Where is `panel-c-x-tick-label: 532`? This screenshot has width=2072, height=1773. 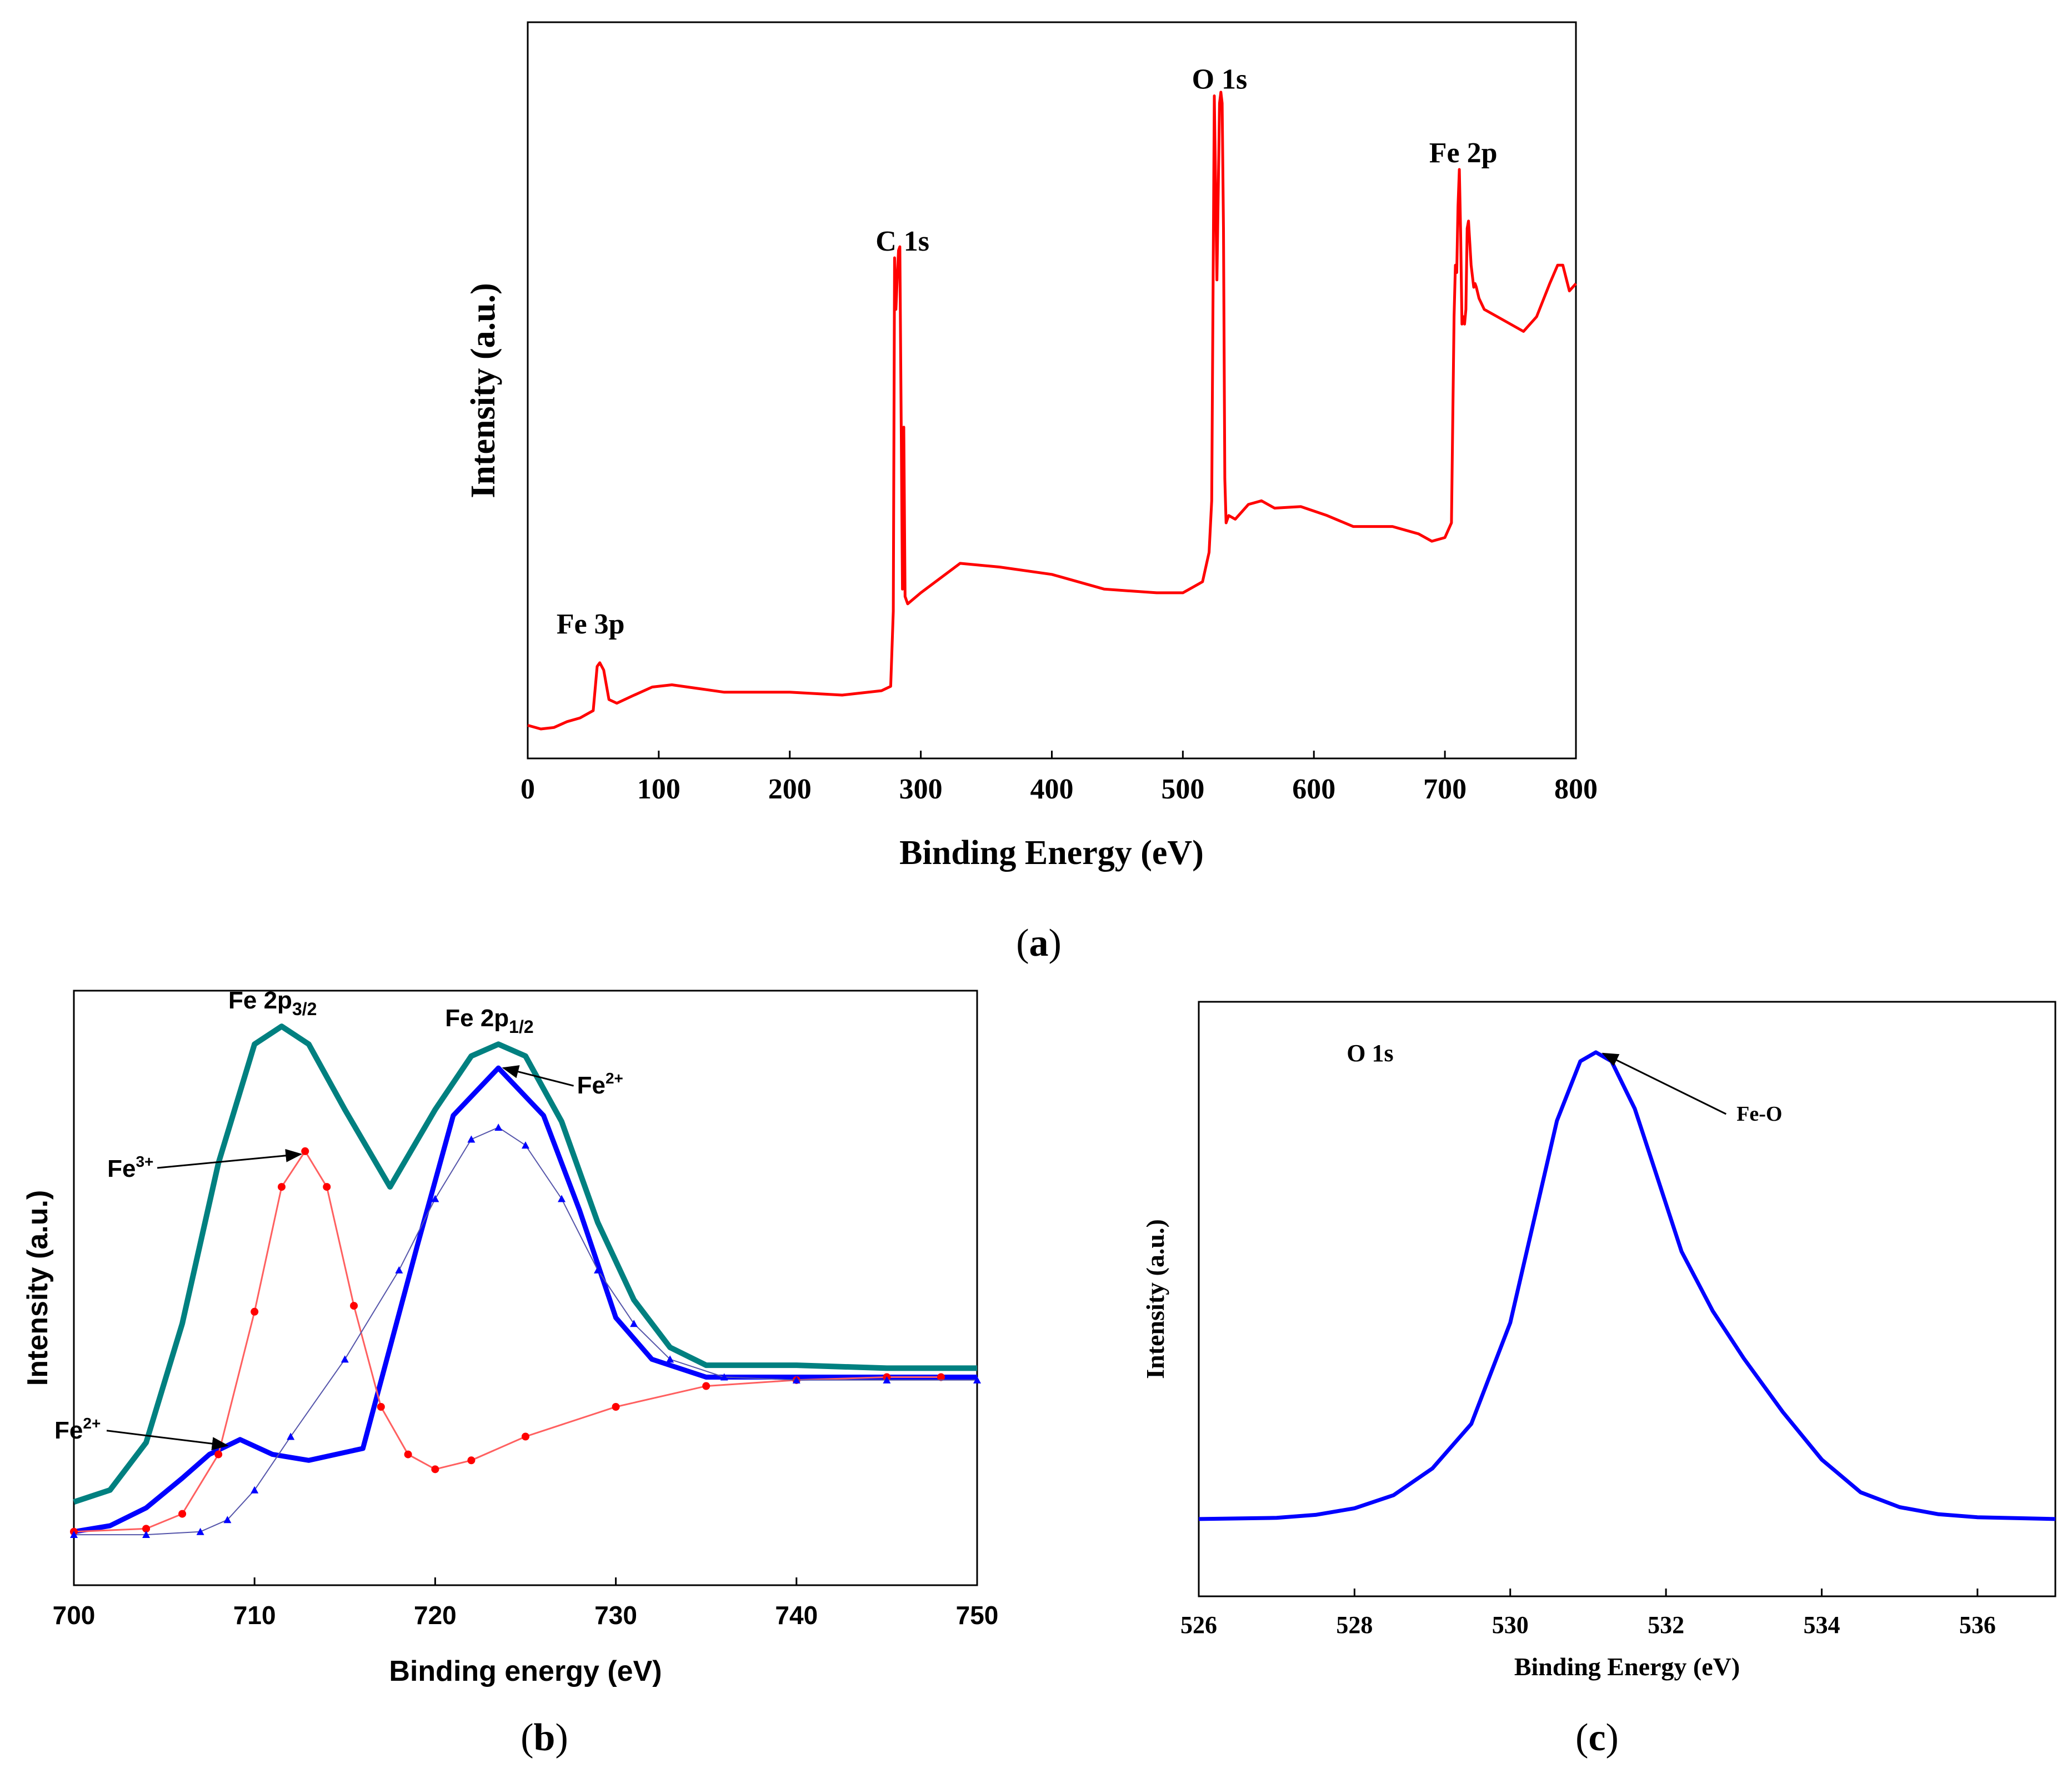 panel-c-x-tick-label: 532 is located at coordinates (1666, 1625).